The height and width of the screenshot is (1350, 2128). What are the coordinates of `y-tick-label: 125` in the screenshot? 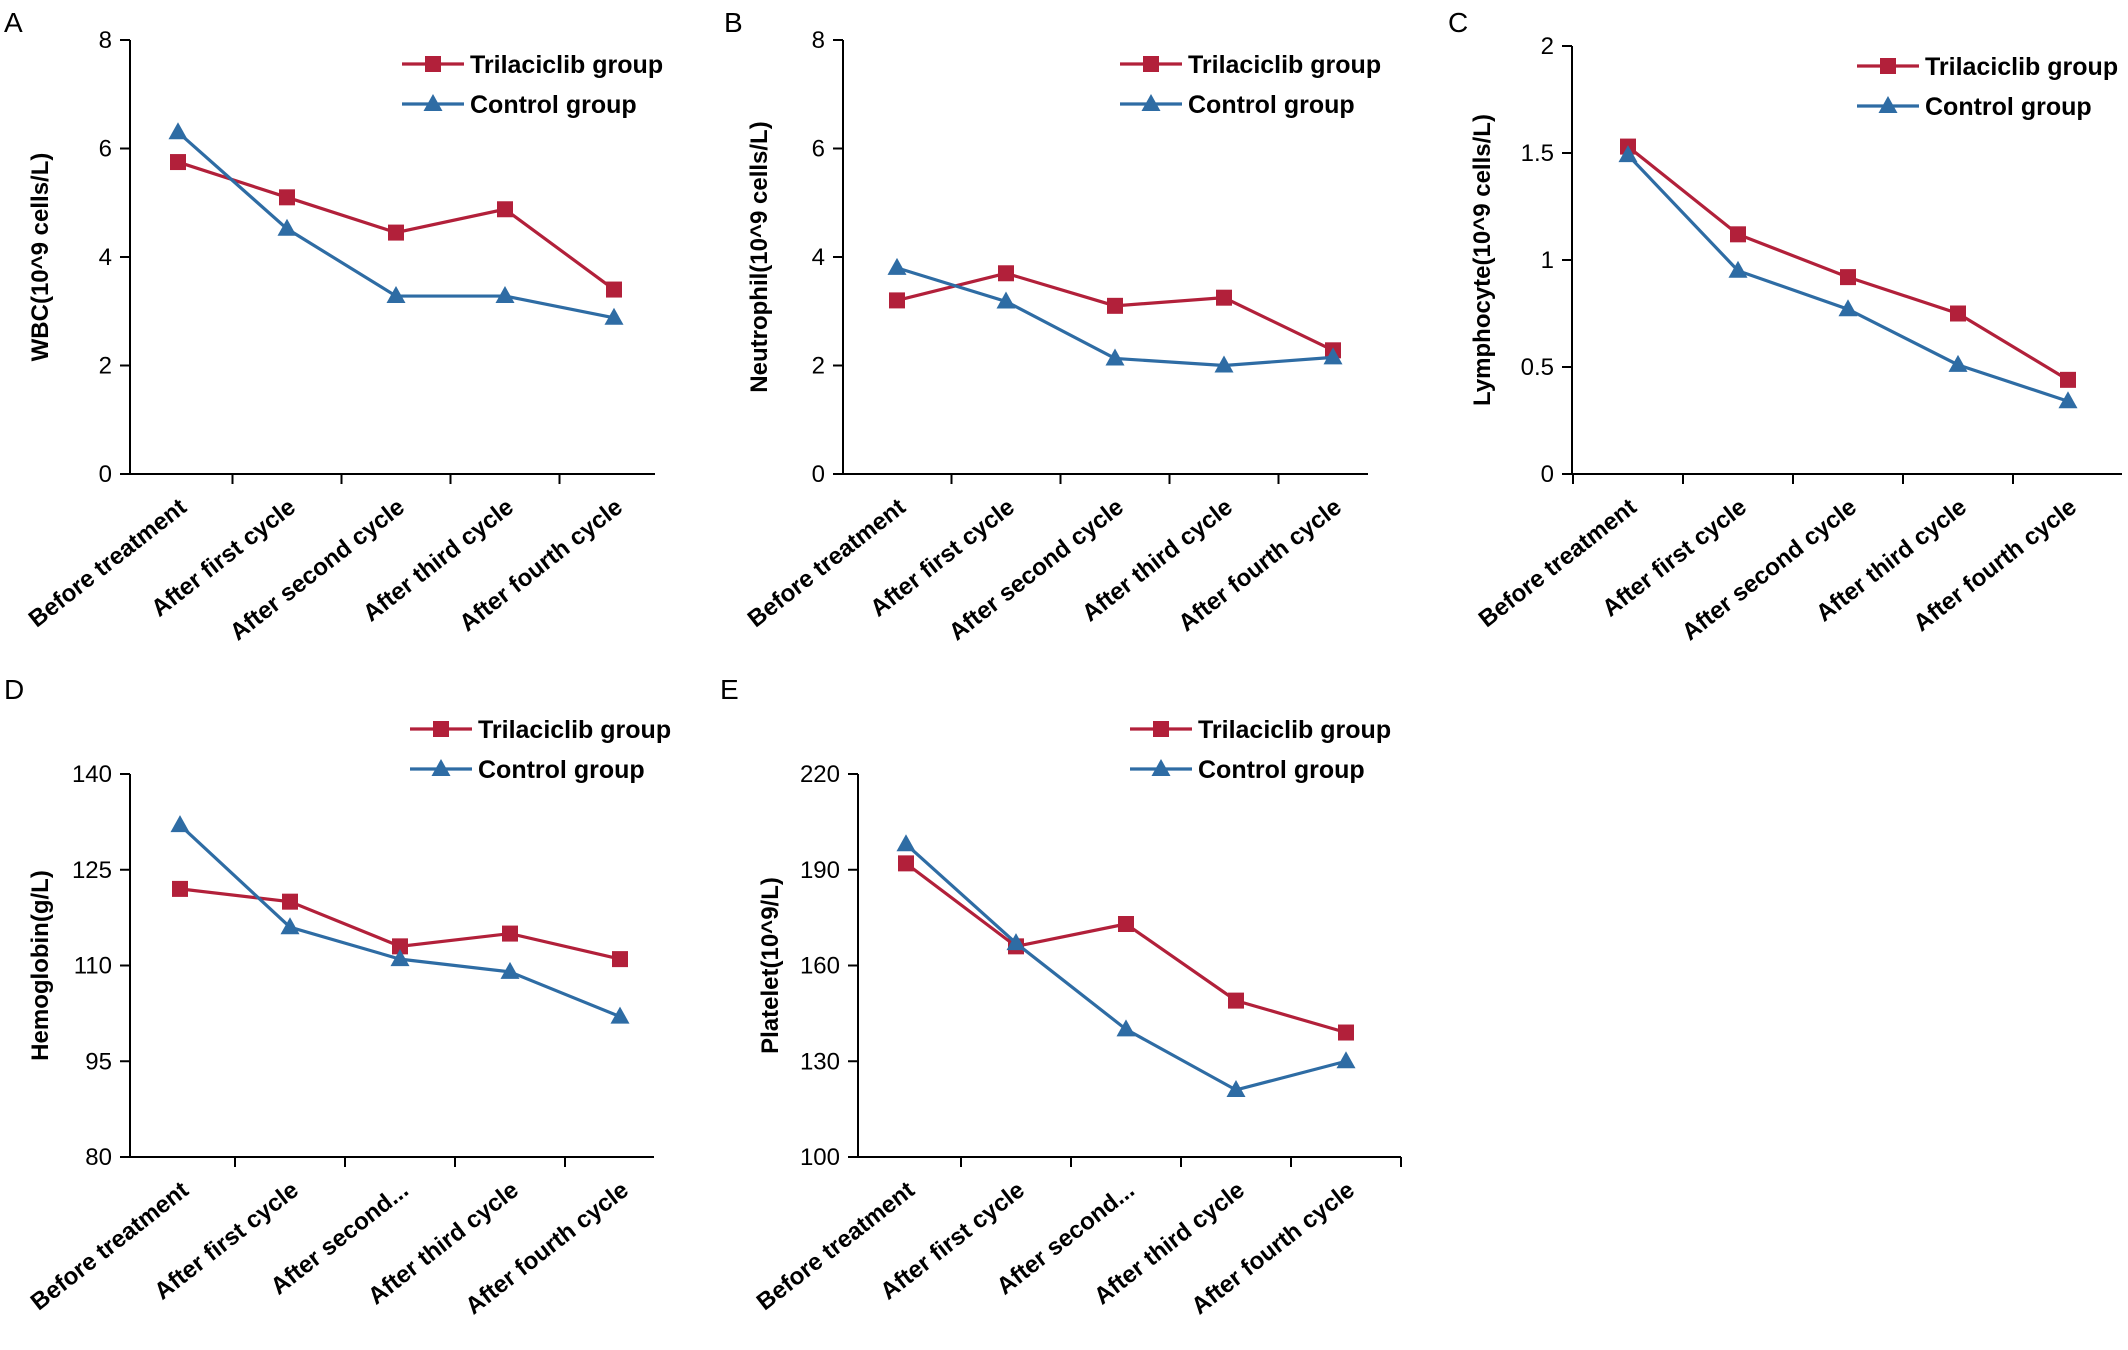 It's located at (92, 870).